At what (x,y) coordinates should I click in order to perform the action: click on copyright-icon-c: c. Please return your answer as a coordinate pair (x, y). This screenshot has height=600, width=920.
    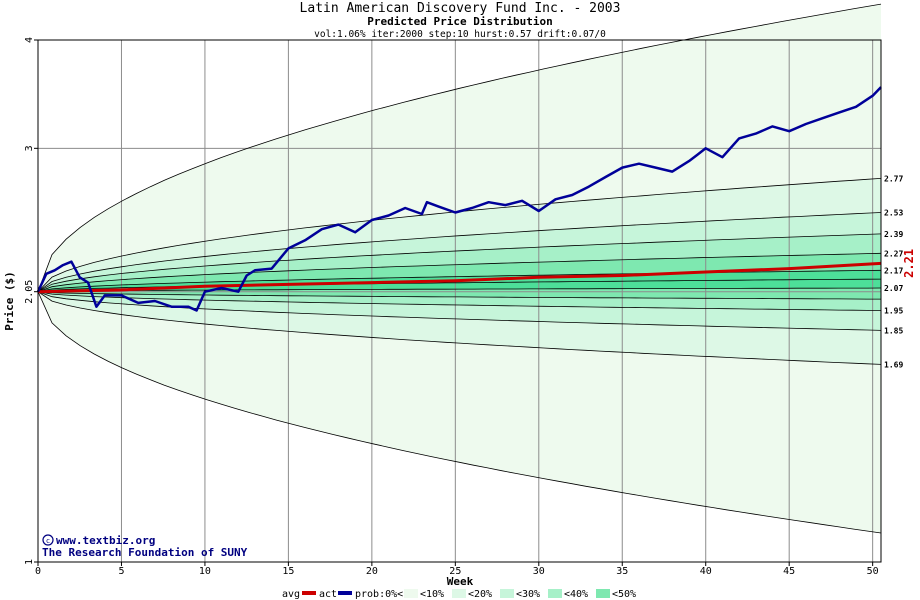
    Looking at the image, I should click on (48, 541).